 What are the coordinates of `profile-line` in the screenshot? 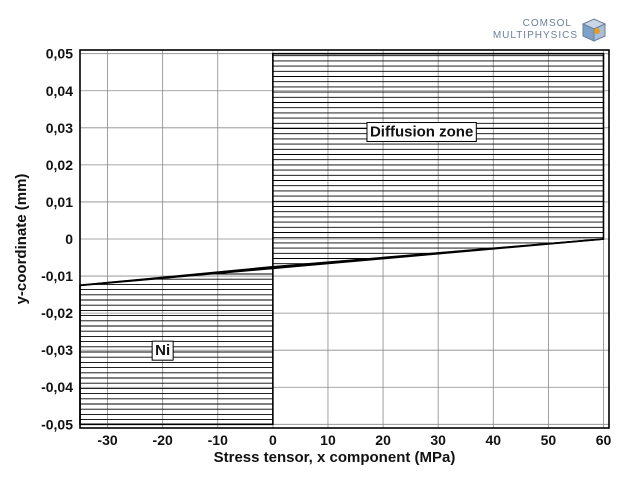 It's located at (341, 262).